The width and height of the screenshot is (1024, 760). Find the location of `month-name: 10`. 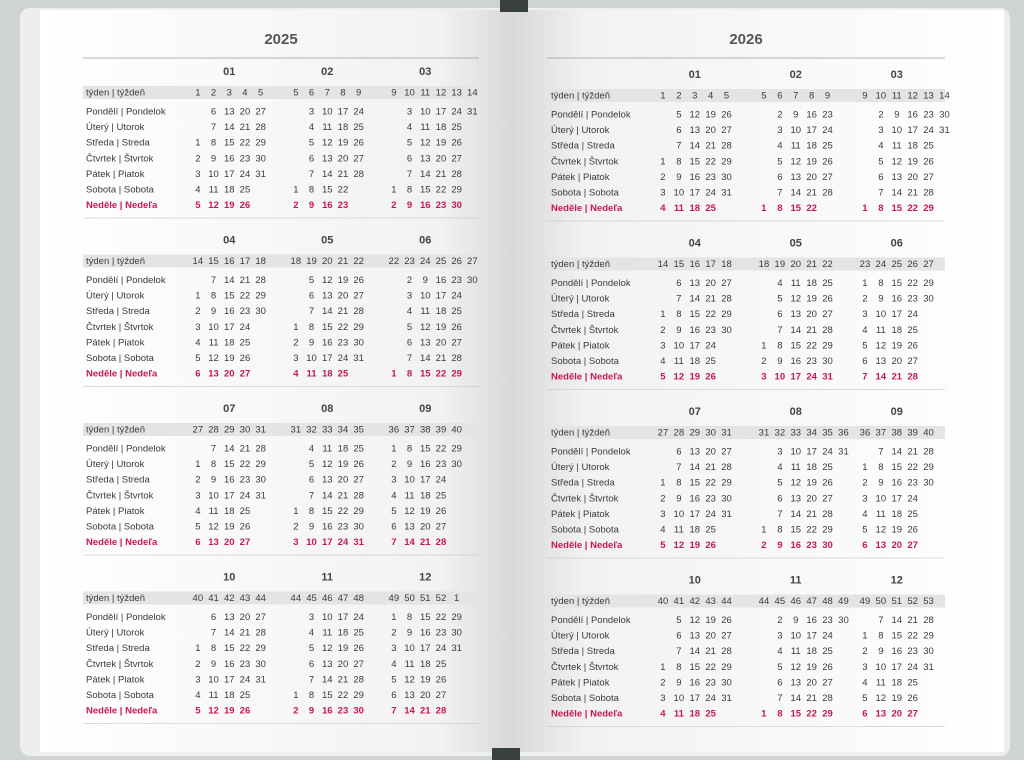

month-name: 10 is located at coordinates (229, 577).